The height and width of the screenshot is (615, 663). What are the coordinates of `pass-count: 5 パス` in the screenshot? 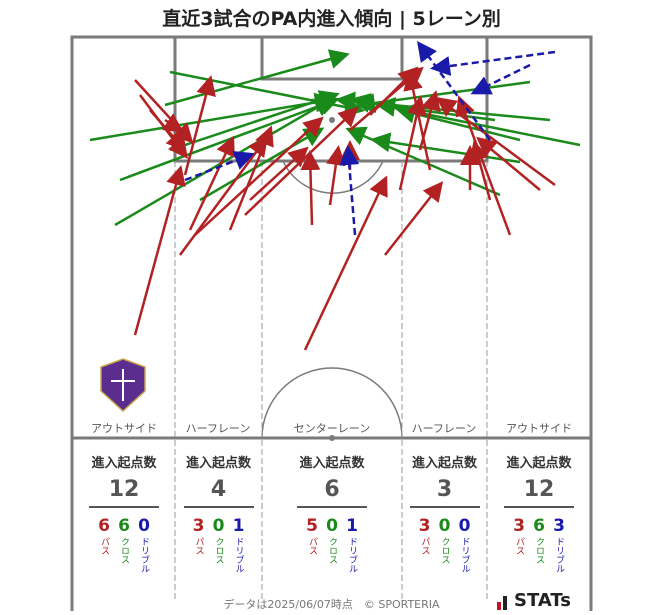 It's located at (312, 535).